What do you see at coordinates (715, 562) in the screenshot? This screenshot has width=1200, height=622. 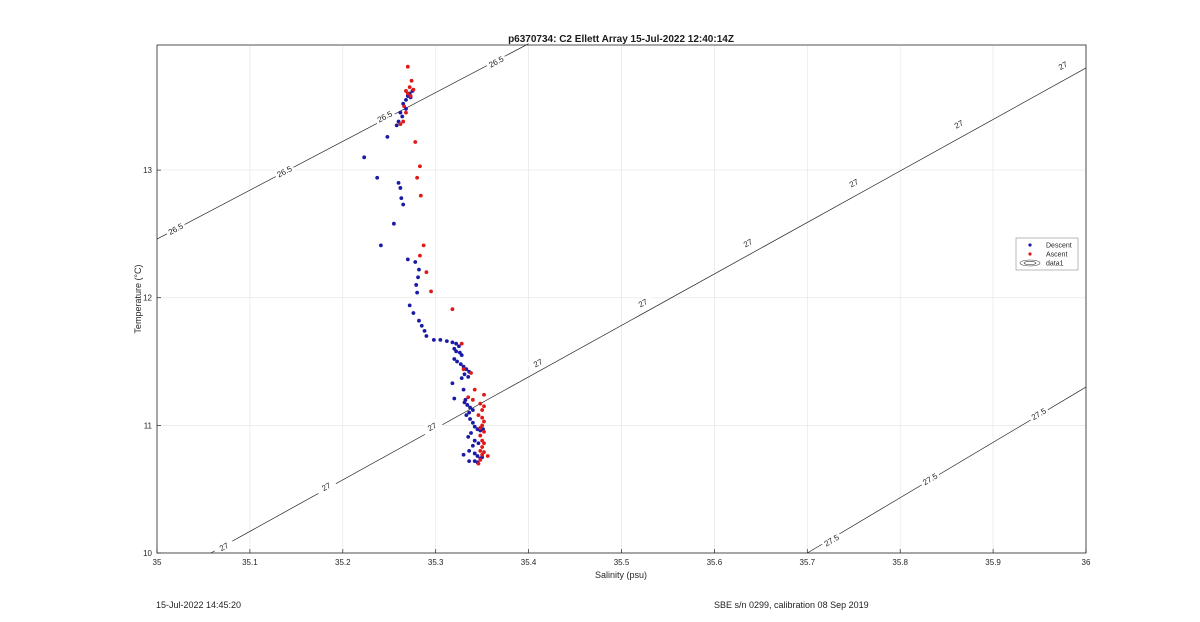 I see `x-tick-label: 35.6` at bounding box center [715, 562].